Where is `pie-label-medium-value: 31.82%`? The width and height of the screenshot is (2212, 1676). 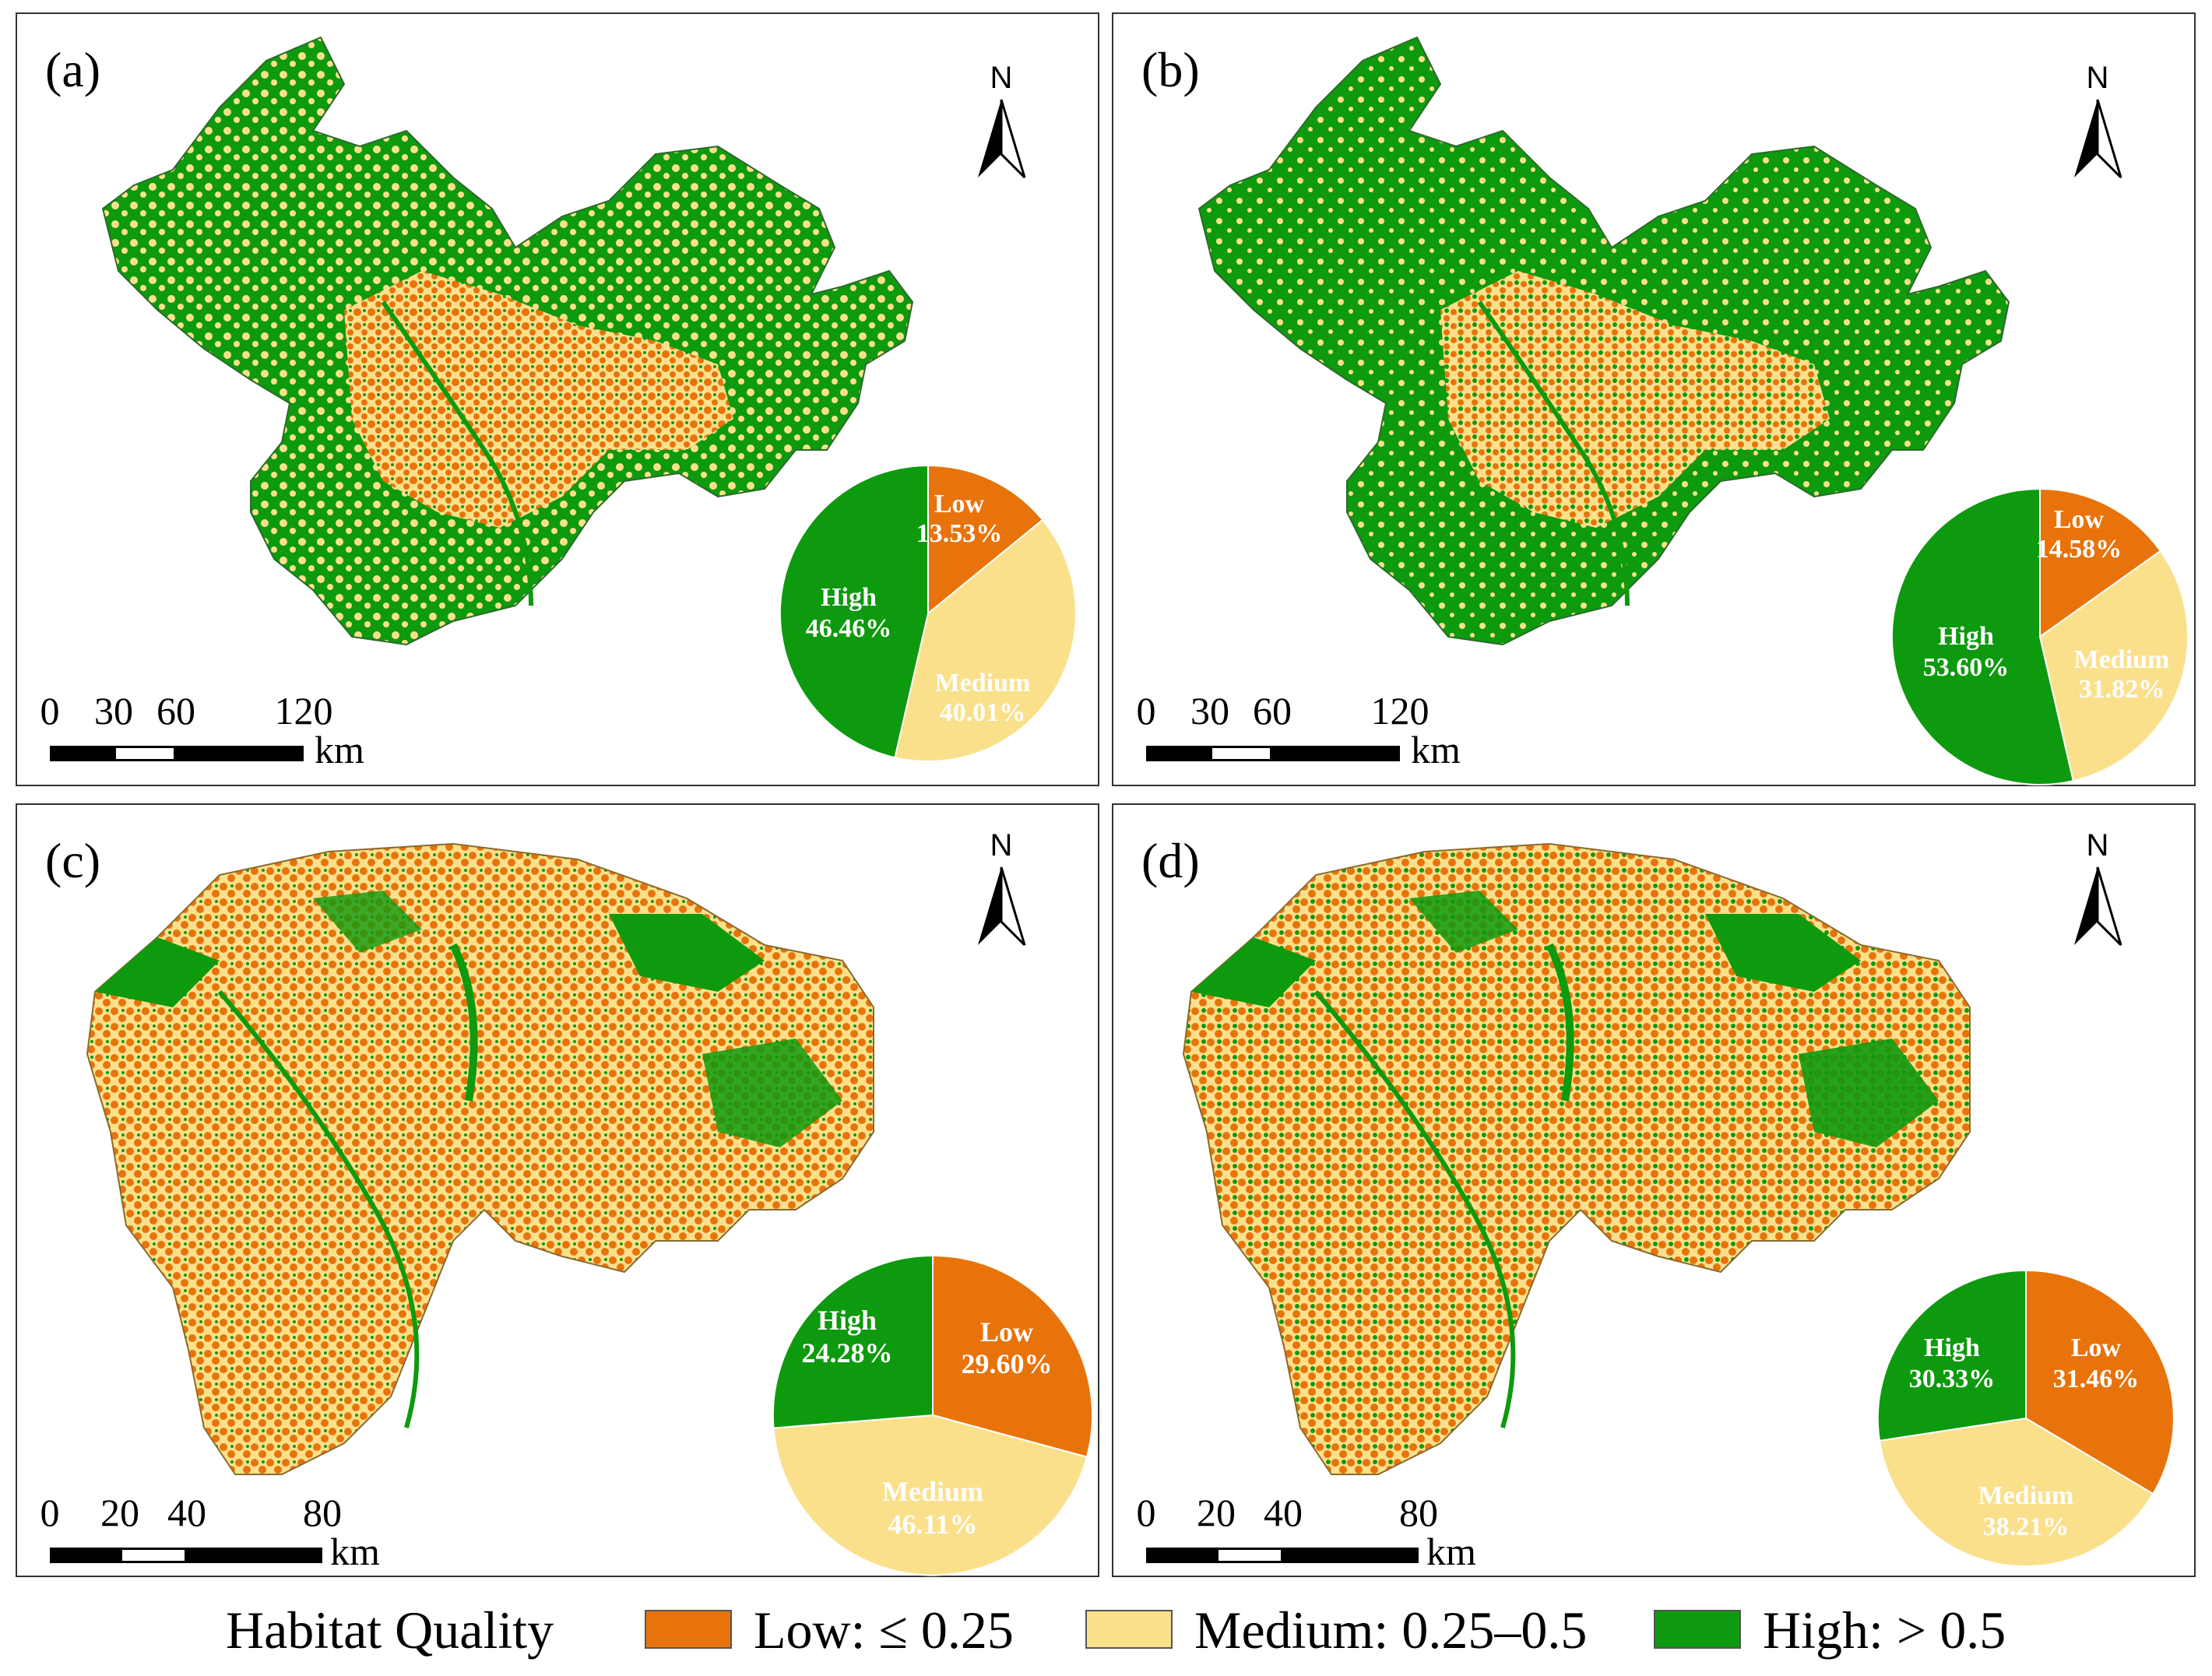 pie-label-medium-value: 31.82% is located at coordinates (2122, 689).